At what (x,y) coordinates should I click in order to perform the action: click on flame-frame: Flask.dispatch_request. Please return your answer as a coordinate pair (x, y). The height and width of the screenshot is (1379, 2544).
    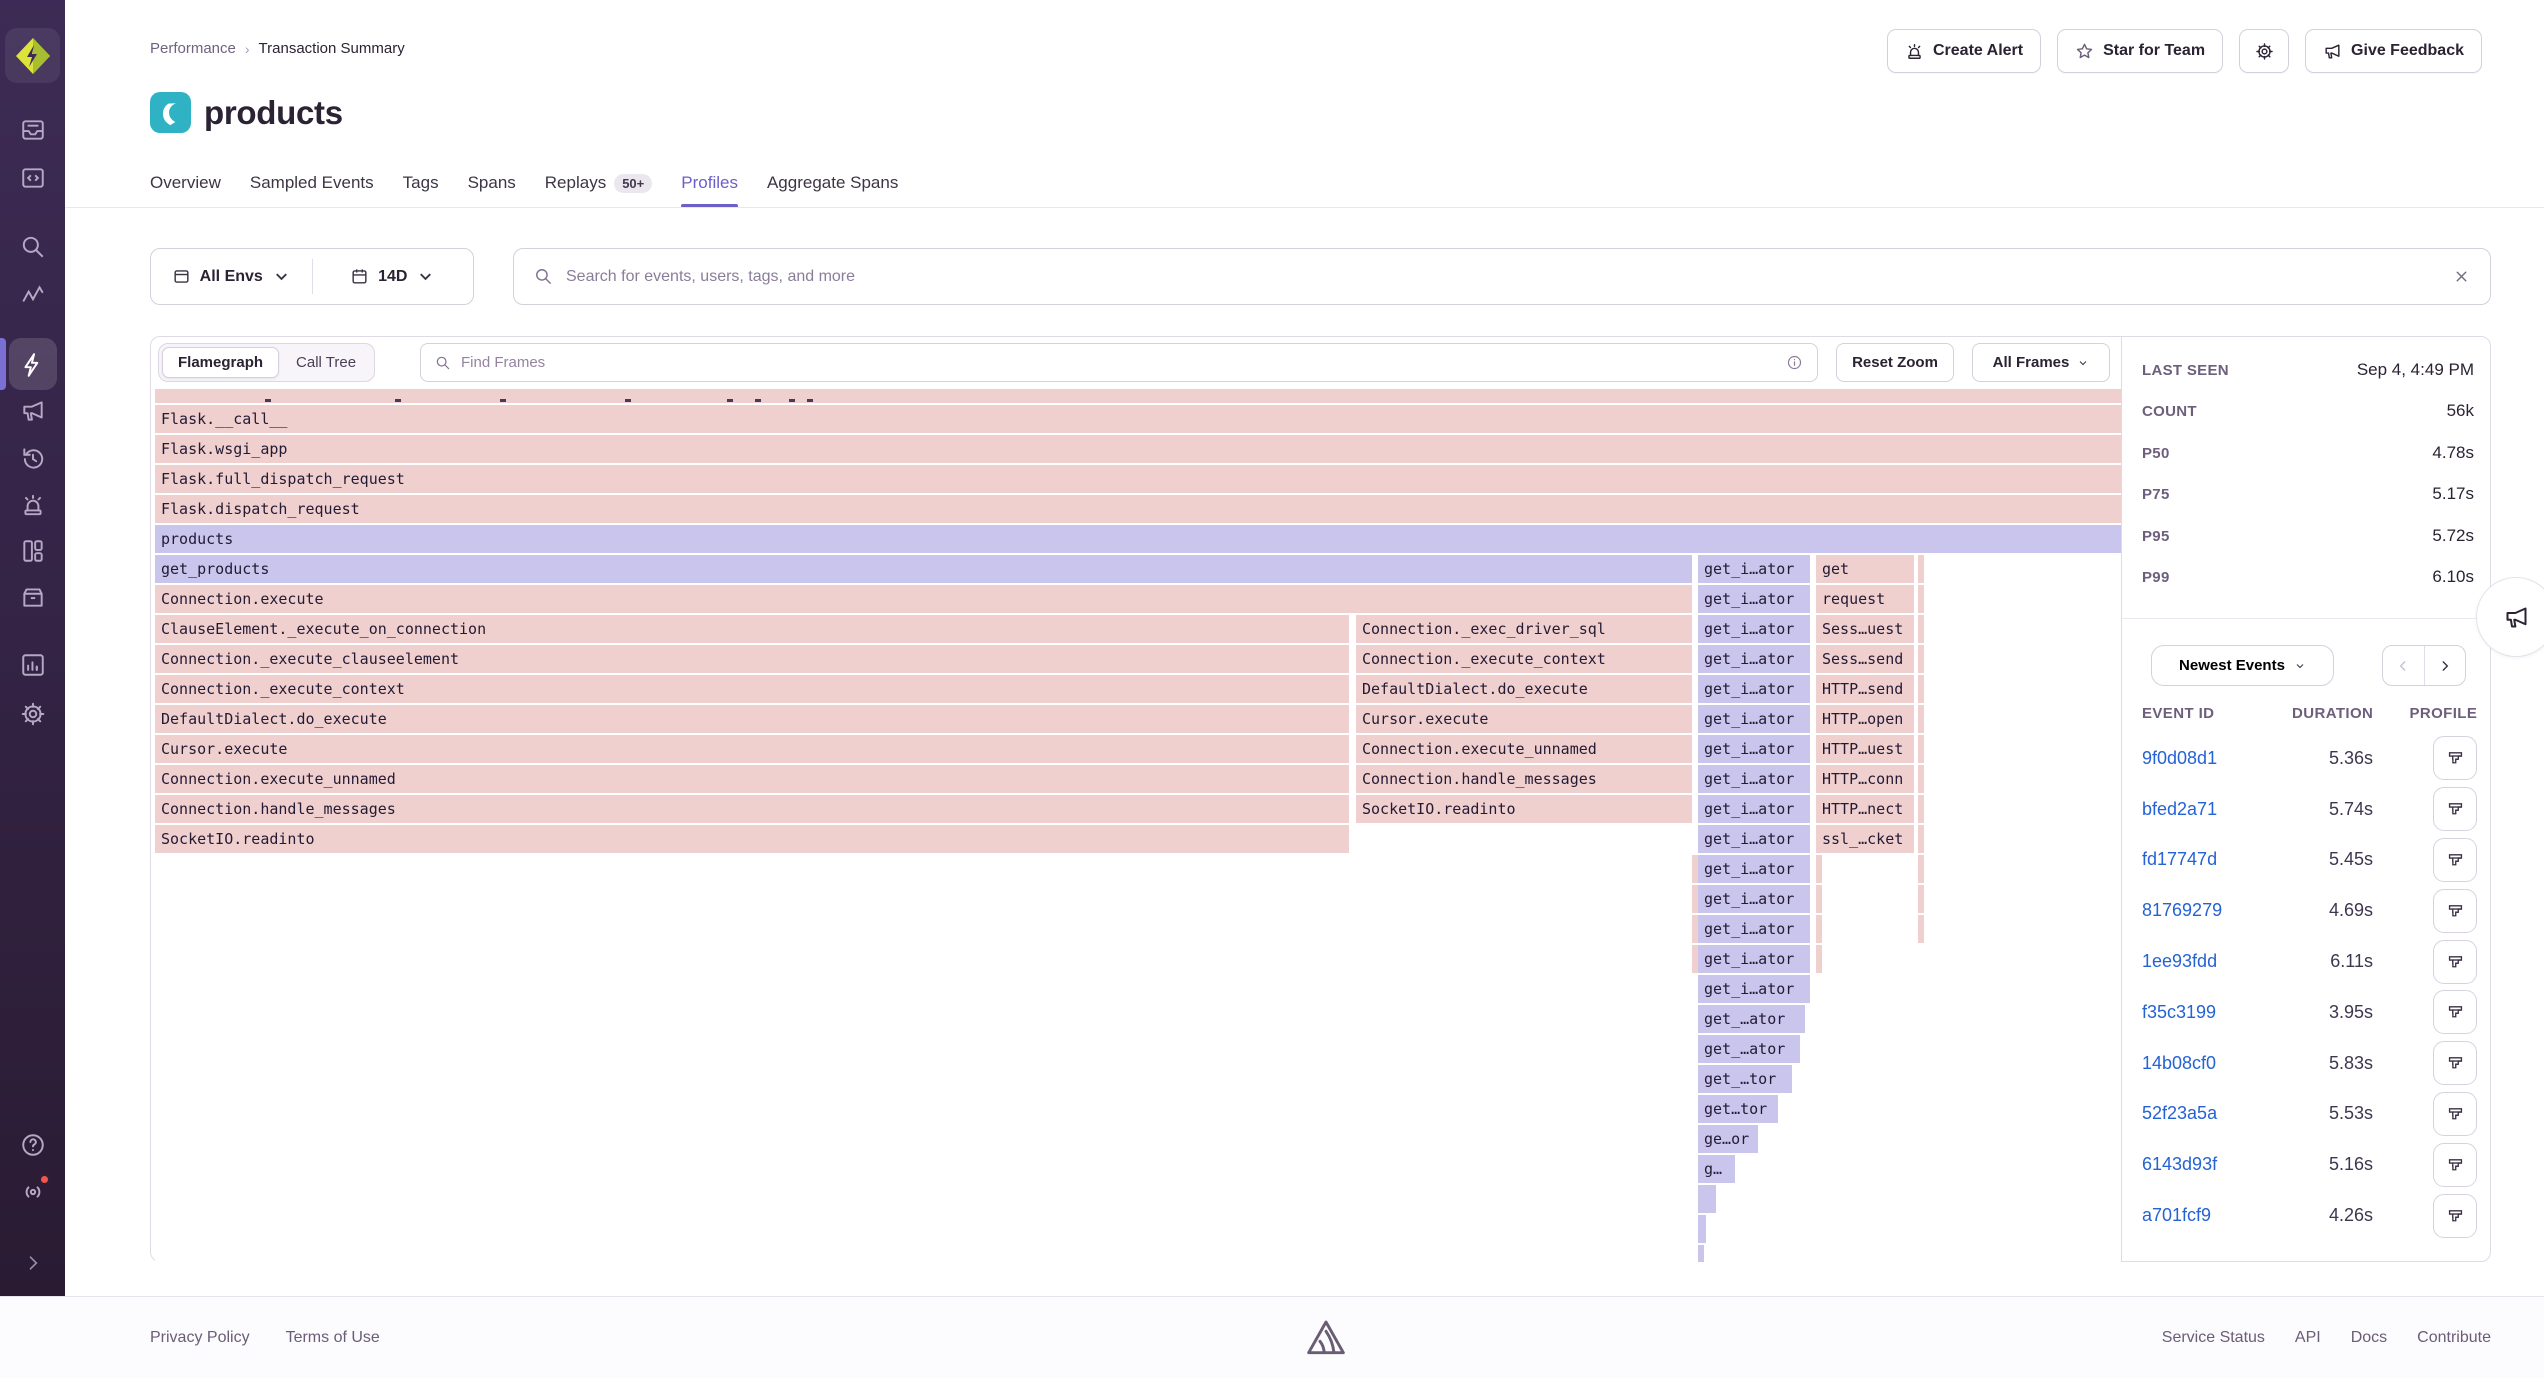
    Looking at the image, I should click on (1138, 509).